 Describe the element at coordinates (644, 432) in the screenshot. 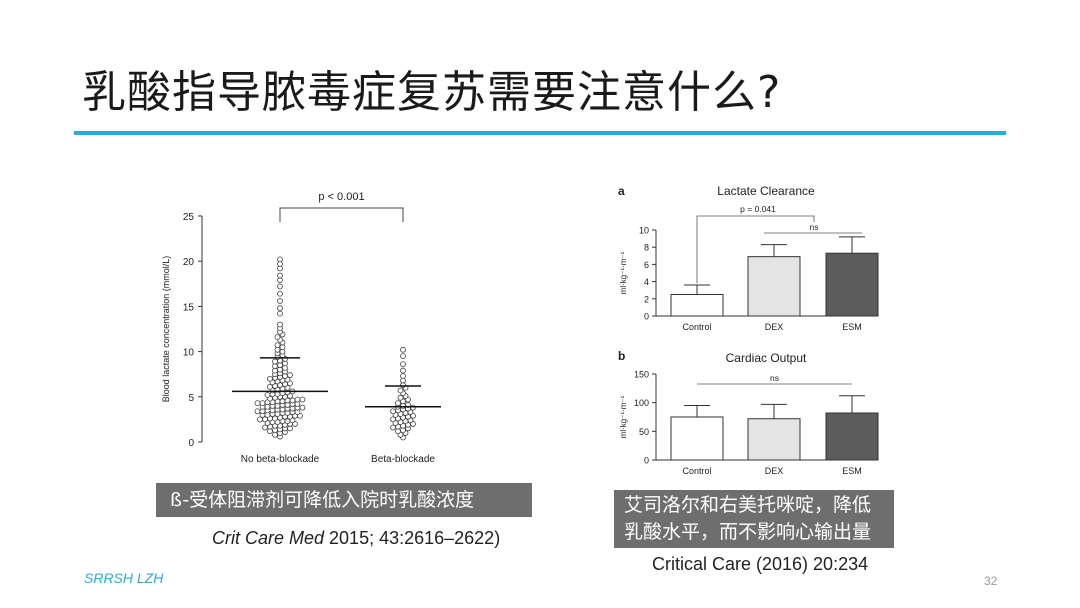

I see `y-tick-label: 50` at that location.